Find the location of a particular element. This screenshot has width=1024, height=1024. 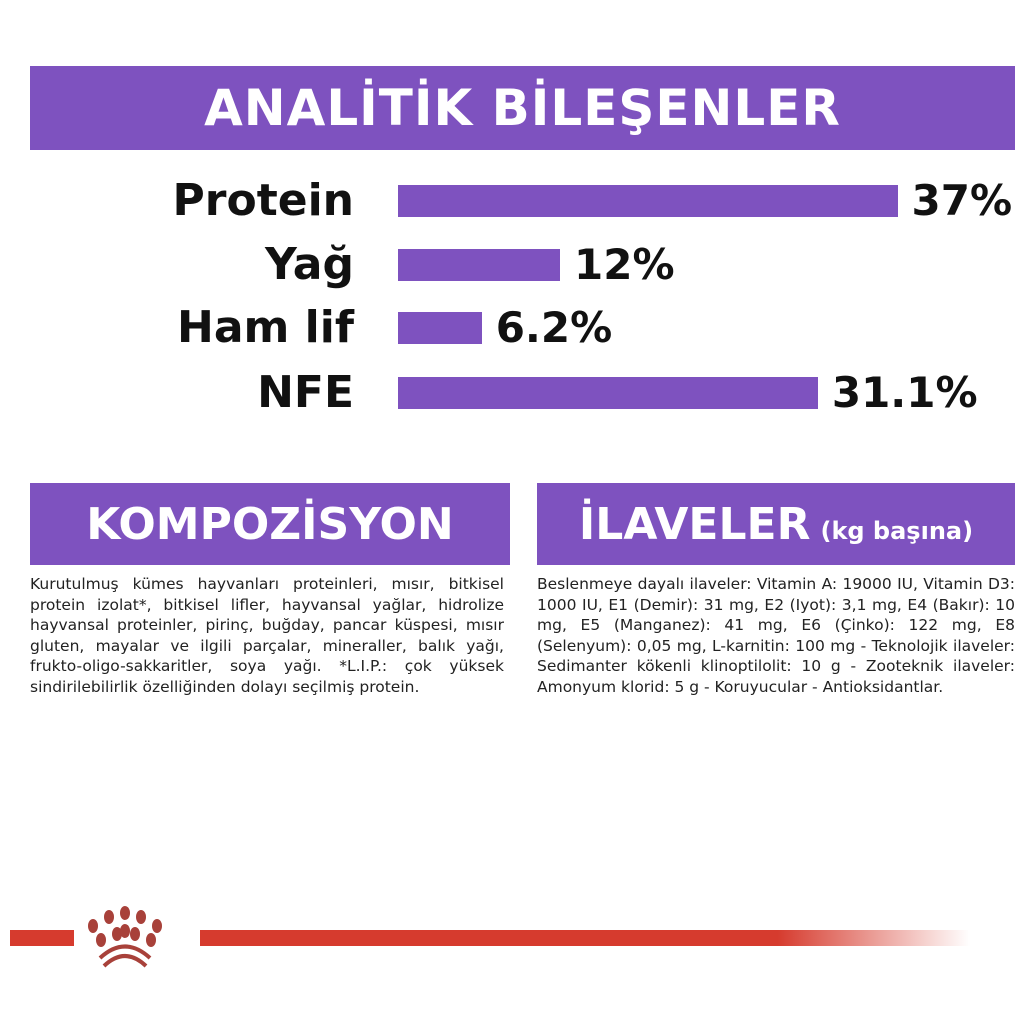

footer-line-right is located at coordinates (585, 938).